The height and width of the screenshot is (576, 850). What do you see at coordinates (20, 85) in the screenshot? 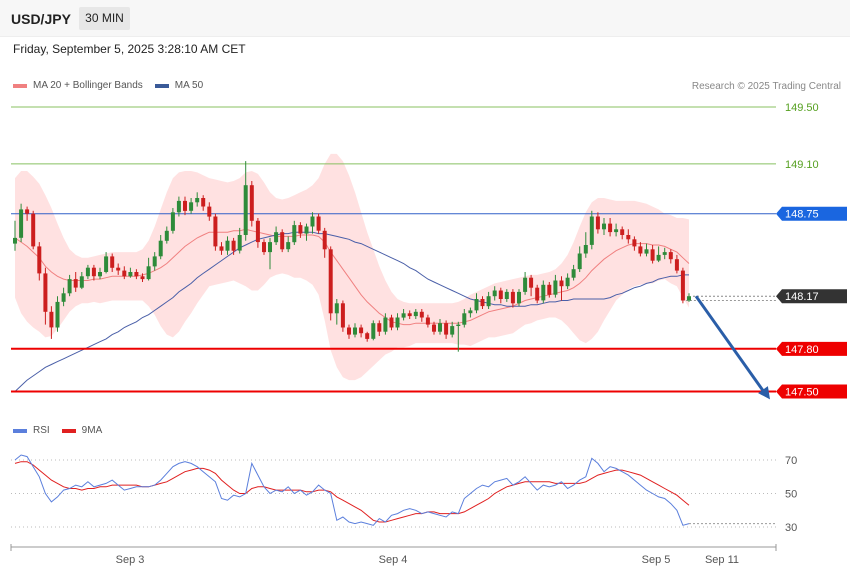
I see `legend-bb-swatch` at bounding box center [20, 85].